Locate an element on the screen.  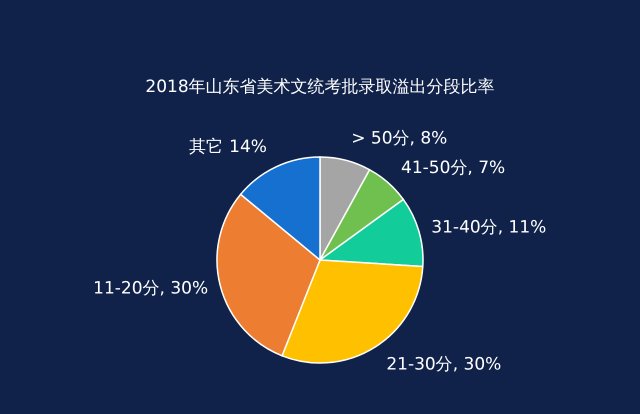
data-label: , 7% is located at coordinates (486, 168).